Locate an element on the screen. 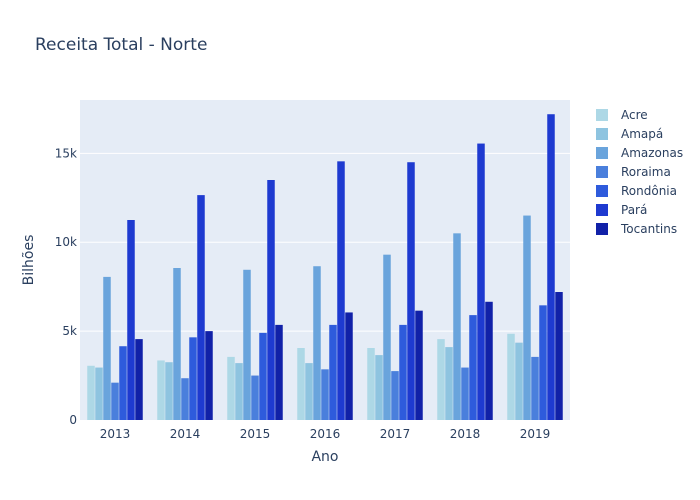  legend-item: Tocantins is located at coordinates (636, 229).